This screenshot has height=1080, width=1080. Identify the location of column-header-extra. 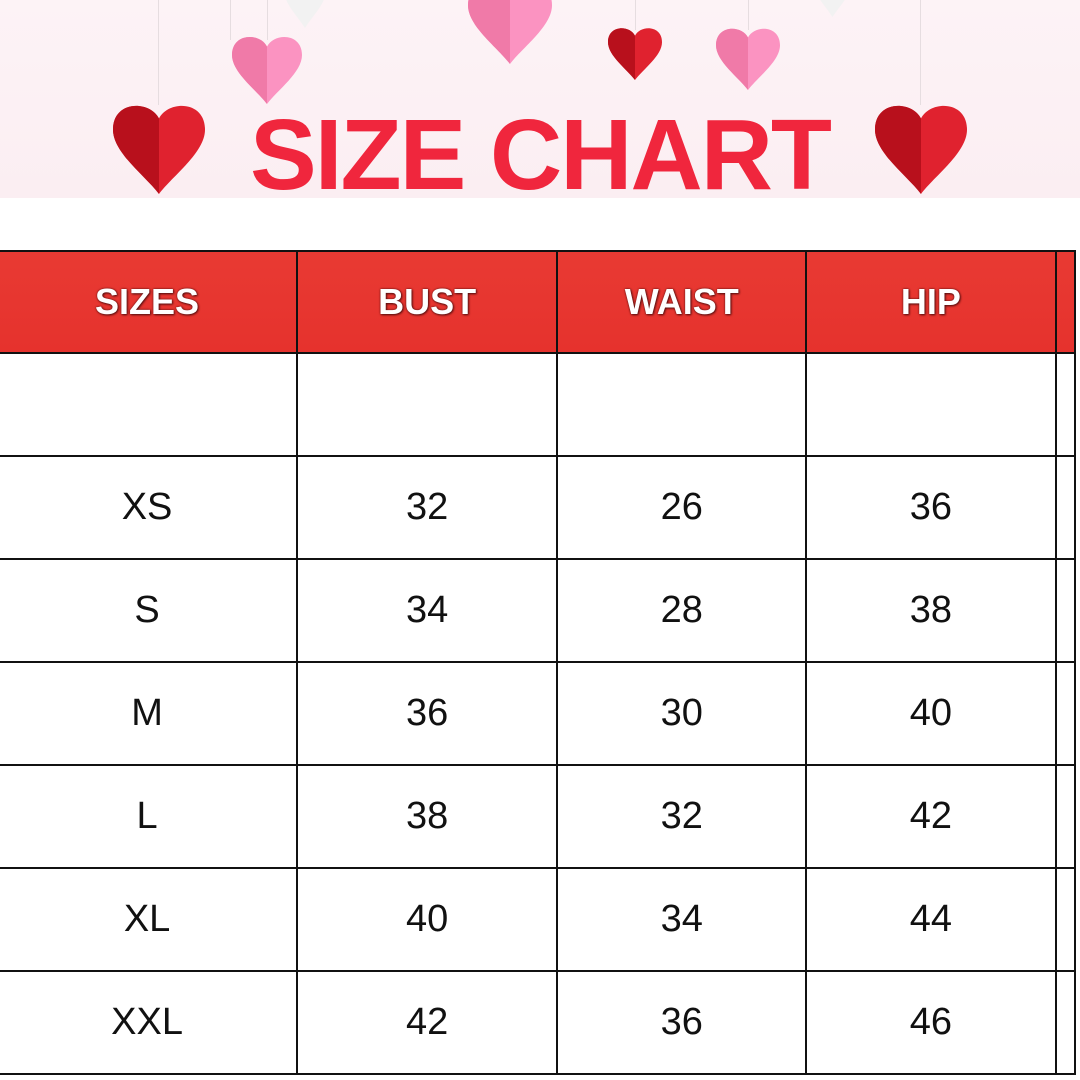
(1065, 302).